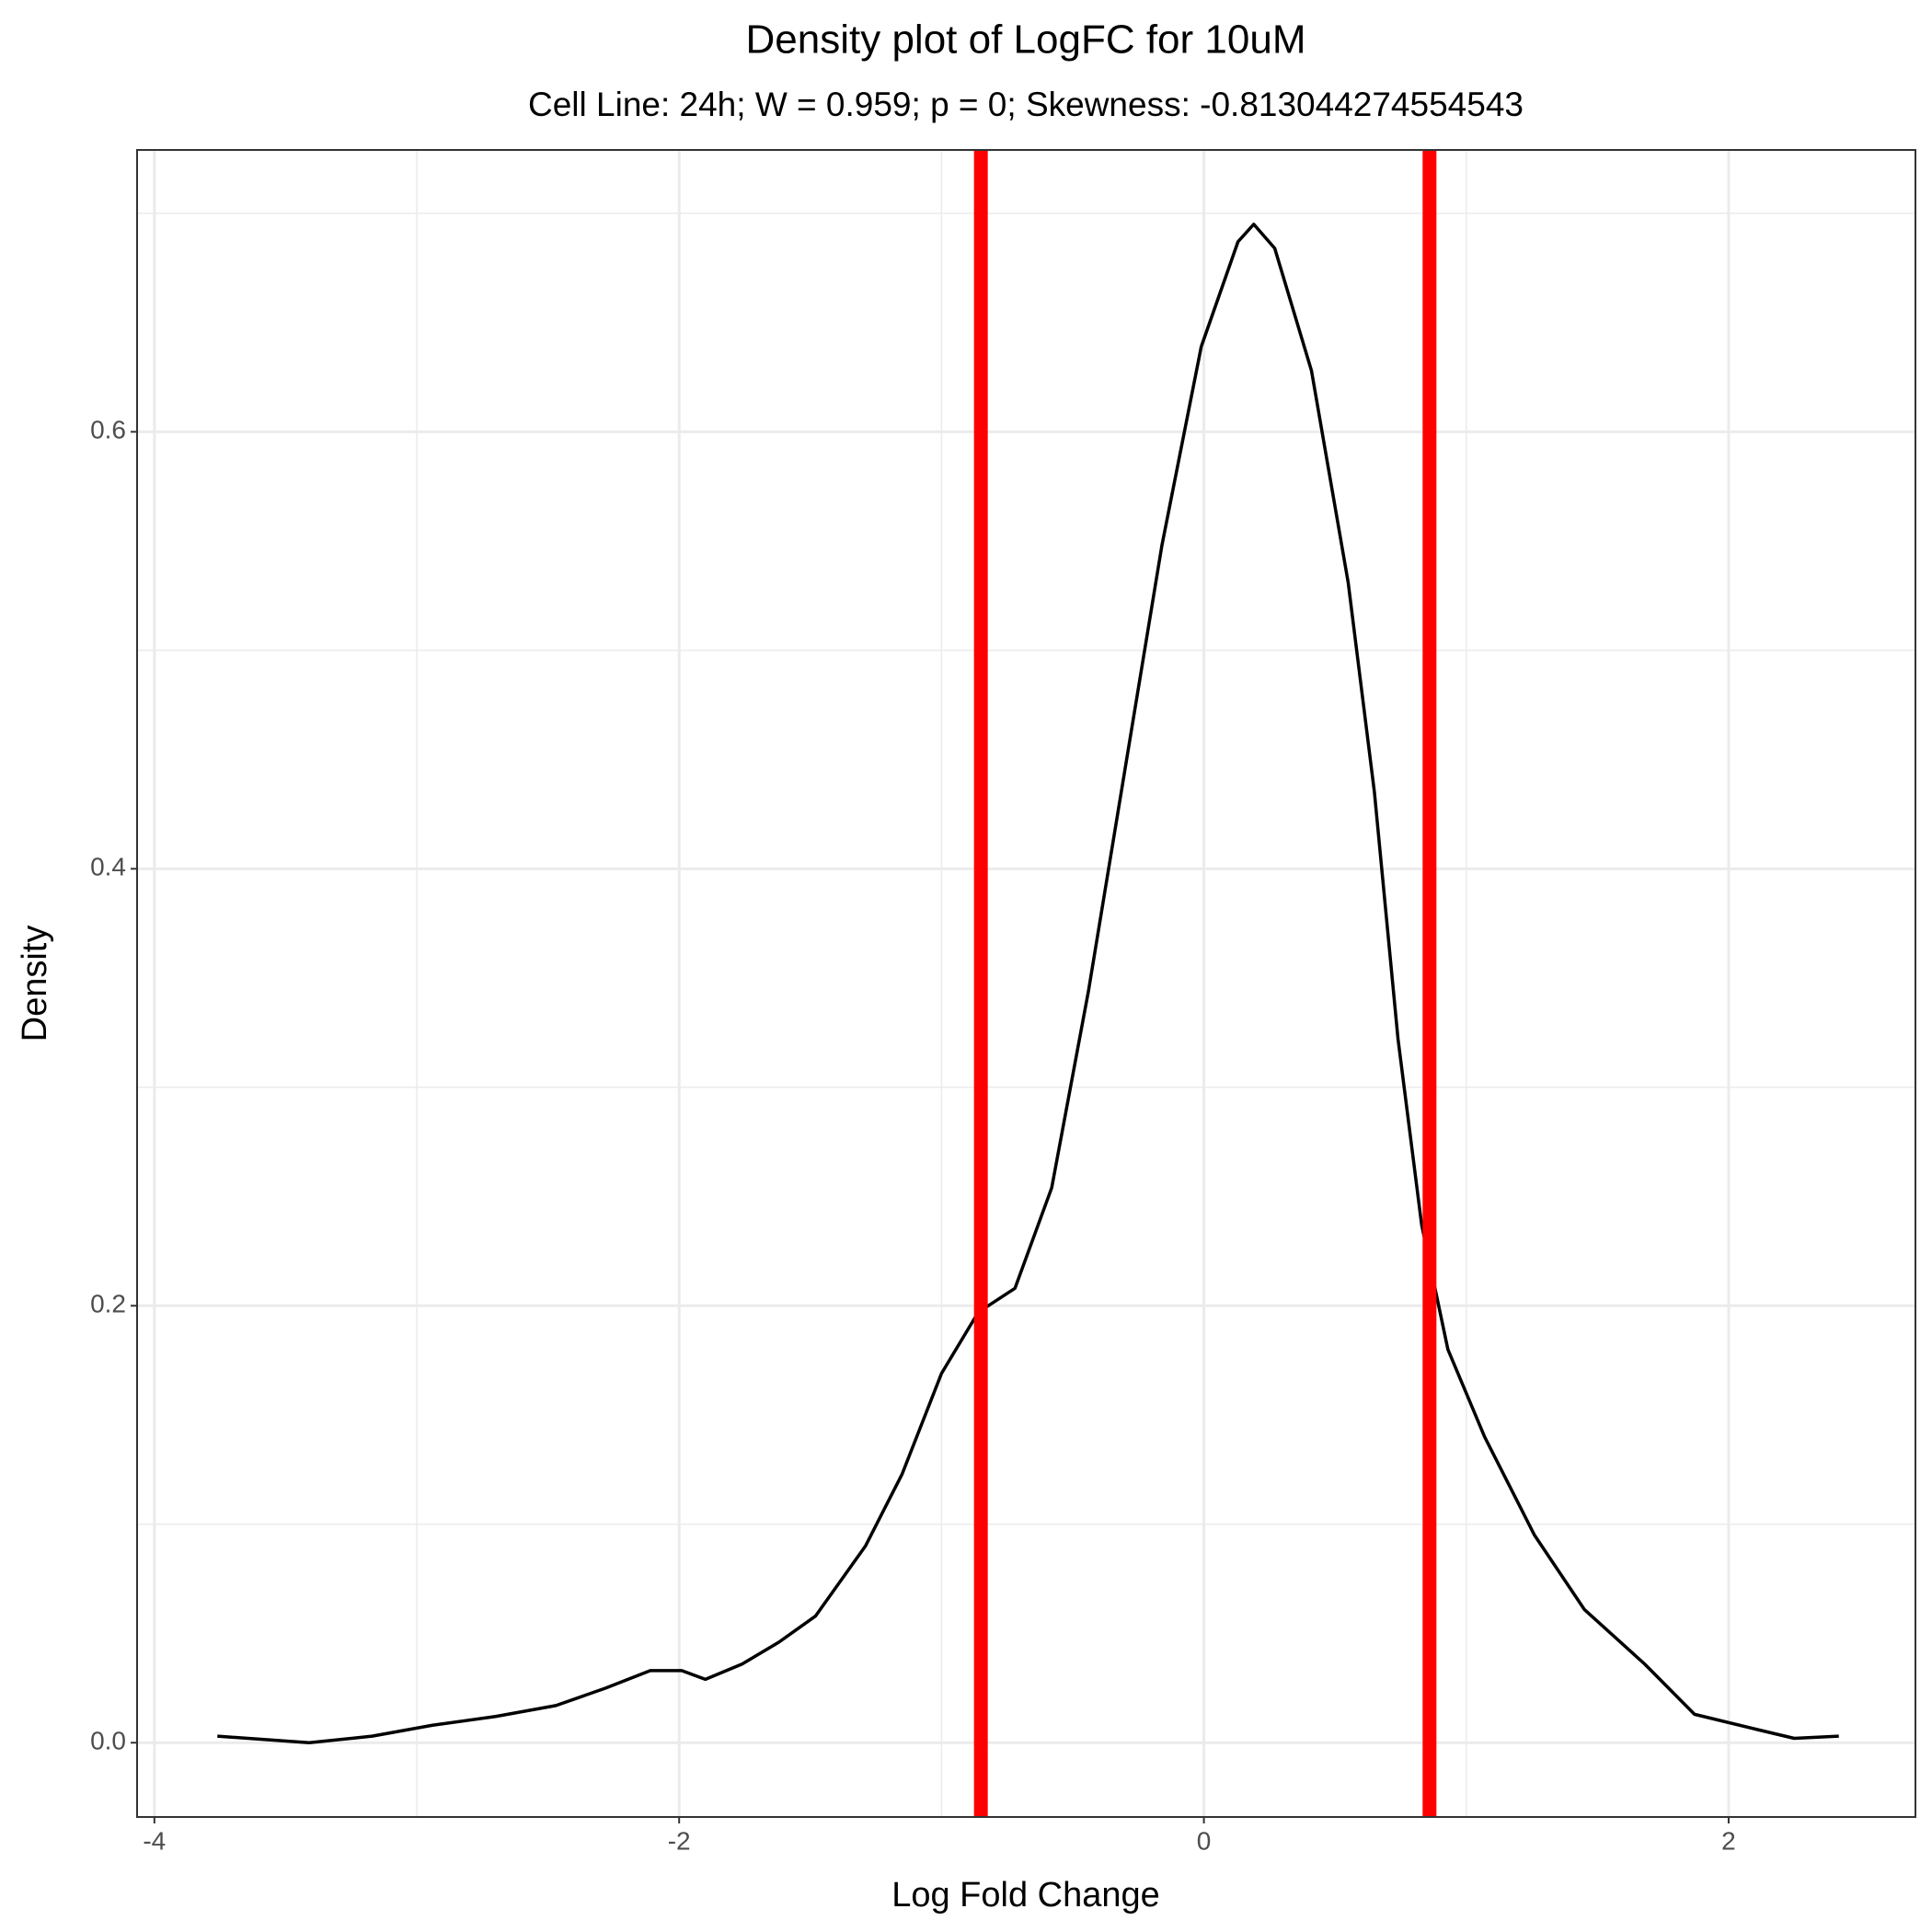 Image resolution: width=1932 pixels, height=1932 pixels. What do you see at coordinates (108, 1304) in the screenshot?
I see `y-tick-label: 0.2` at bounding box center [108, 1304].